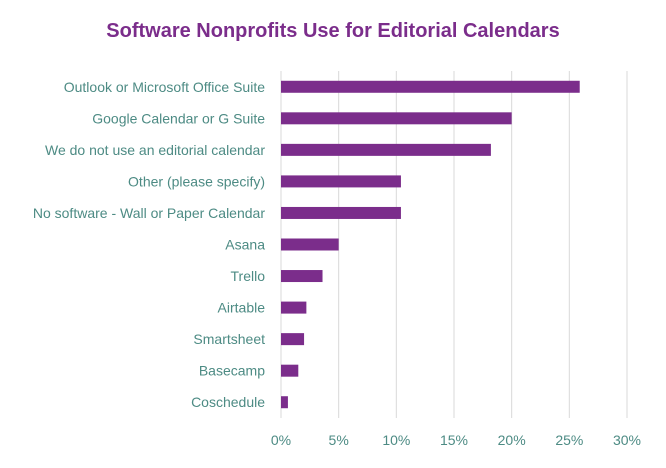 Image resolution: width=666 pixels, height=468 pixels. I want to click on category-label: We do not use an editorial calendar, so click(155, 150).